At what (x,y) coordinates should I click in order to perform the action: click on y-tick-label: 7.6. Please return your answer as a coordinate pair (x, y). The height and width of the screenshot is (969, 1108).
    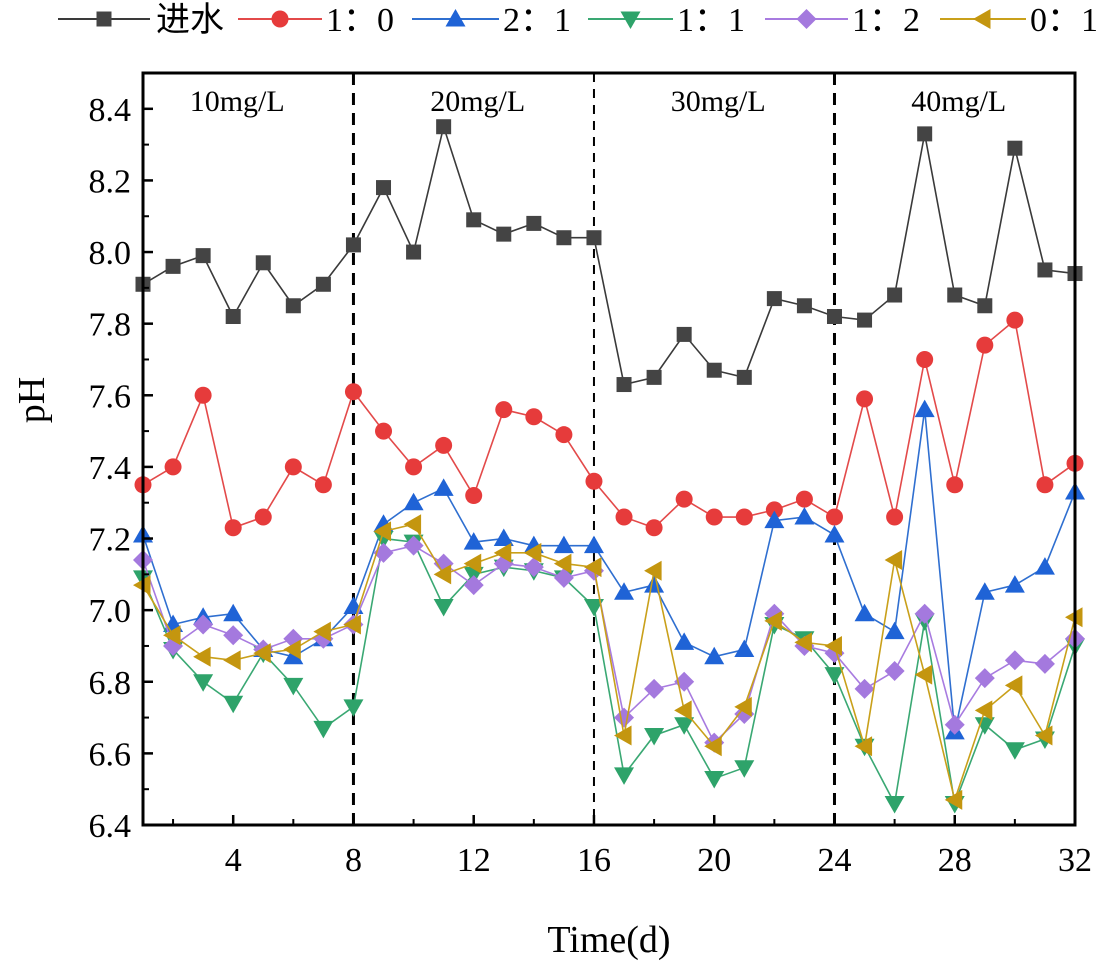
    Looking at the image, I should click on (110, 396).